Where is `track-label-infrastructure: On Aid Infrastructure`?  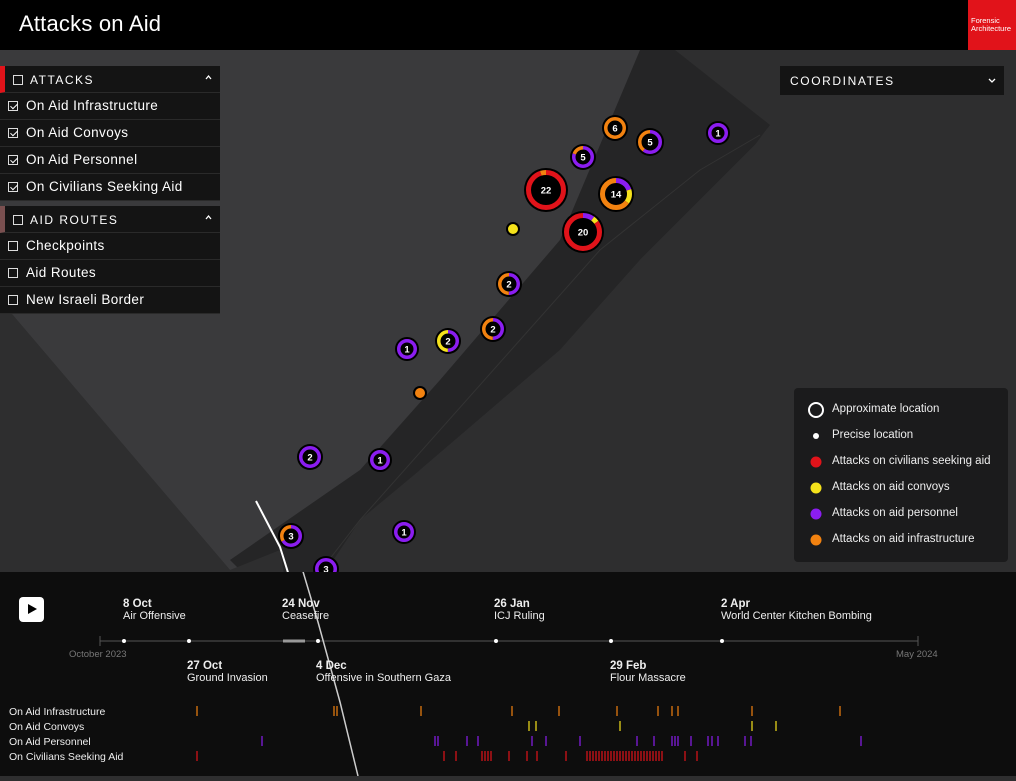
track-label-infrastructure: On Aid Infrastructure is located at coordinates (57, 712).